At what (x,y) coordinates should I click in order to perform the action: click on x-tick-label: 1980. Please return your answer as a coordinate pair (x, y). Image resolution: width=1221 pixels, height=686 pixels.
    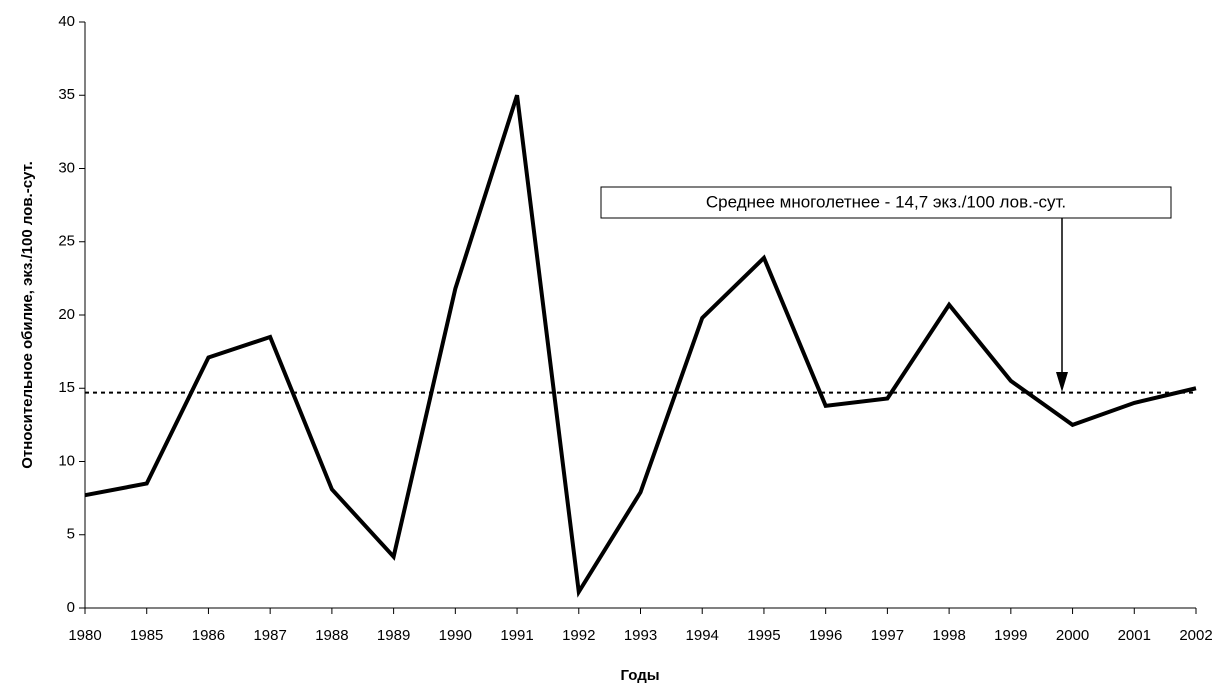
    Looking at the image, I should click on (84, 635).